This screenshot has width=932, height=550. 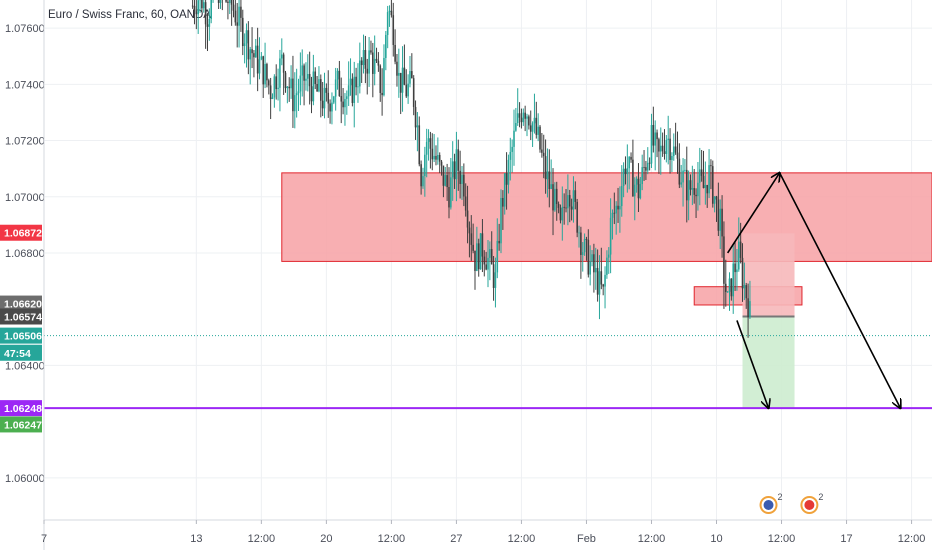 I want to click on y-tick-label: 1.06400, so click(x=25, y=366).